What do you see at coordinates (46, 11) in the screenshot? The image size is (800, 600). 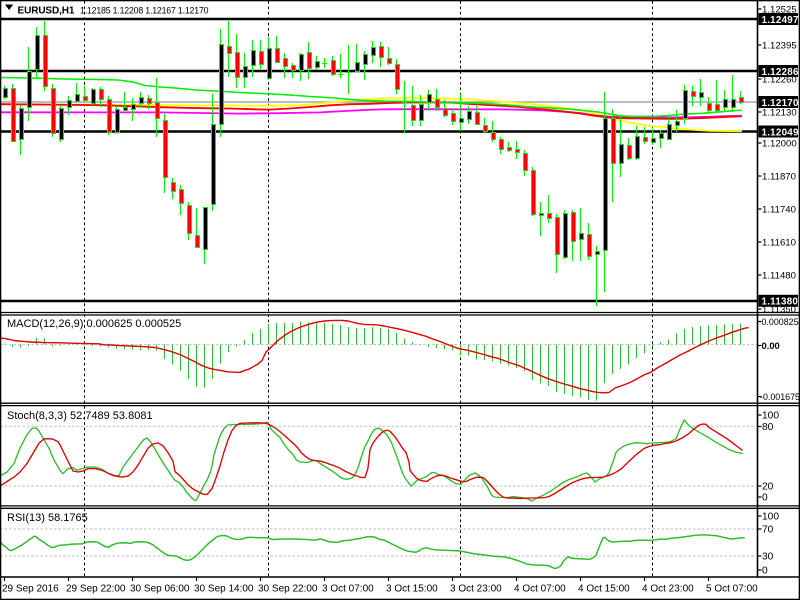 I see `svg-text: EURUSD,H1` at bounding box center [46, 11].